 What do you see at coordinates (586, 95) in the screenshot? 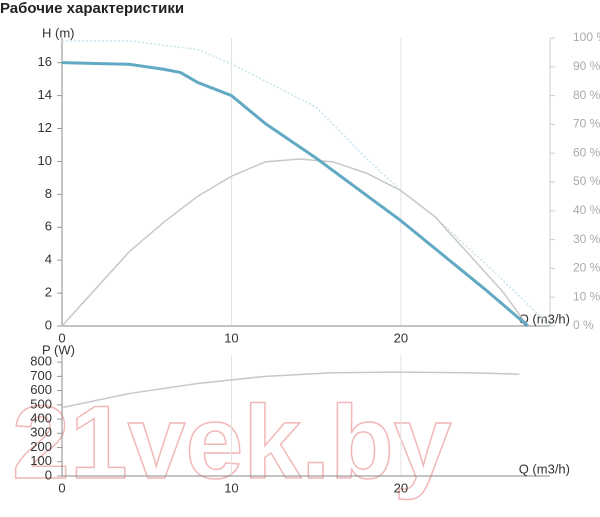
I see `y2-tick-label: 80 %` at bounding box center [586, 95].